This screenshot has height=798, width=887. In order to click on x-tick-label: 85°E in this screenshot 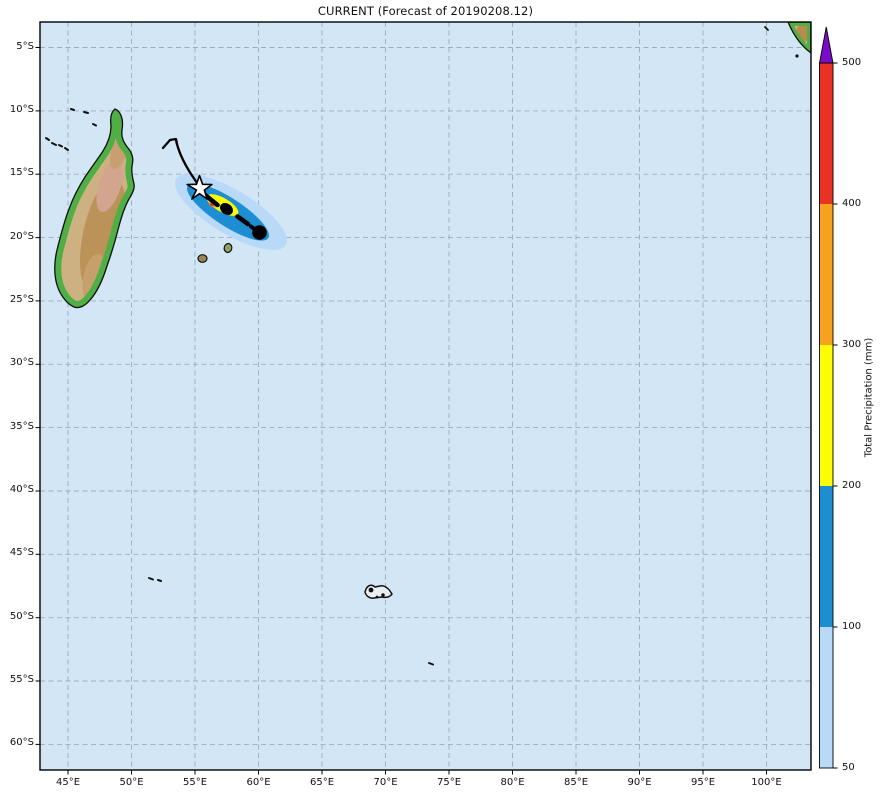, I will do `click(576, 782)`.